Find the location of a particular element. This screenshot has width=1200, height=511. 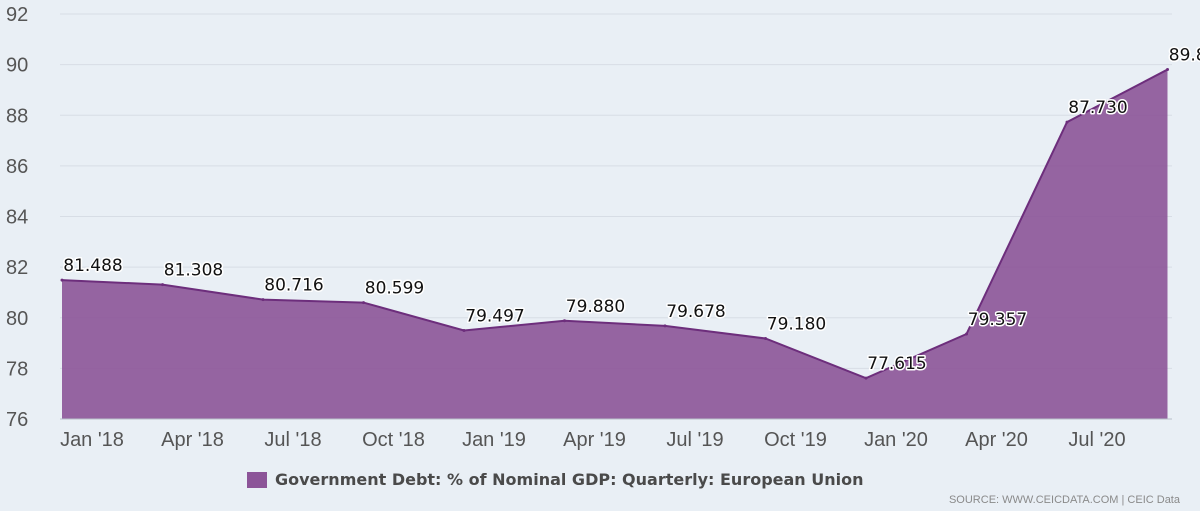

x-tick-label: Apr '19 is located at coordinates (594, 440).